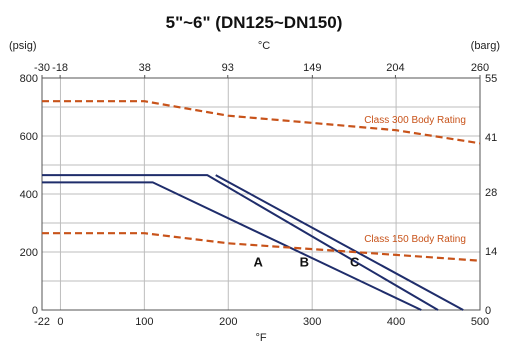 The image size is (508, 347). What do you see at coordinates (228, 68) in the screenshot?
I see `x2-tick-label: 93` at bounding box center [228, 68].